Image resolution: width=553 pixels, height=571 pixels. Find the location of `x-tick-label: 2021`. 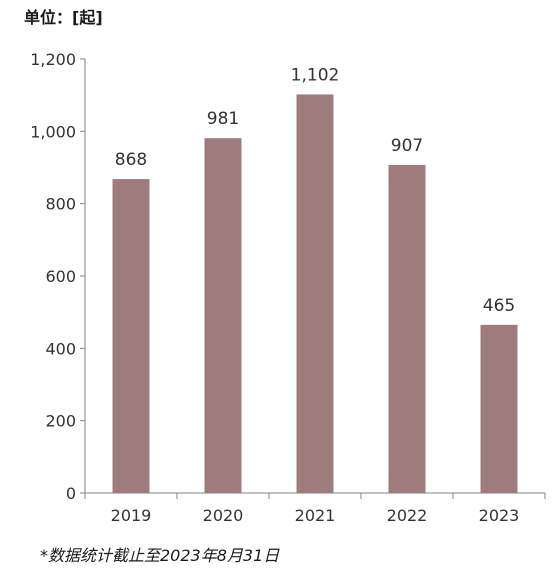

x-tick-label: 2021 is located at coordinates (315, 515).